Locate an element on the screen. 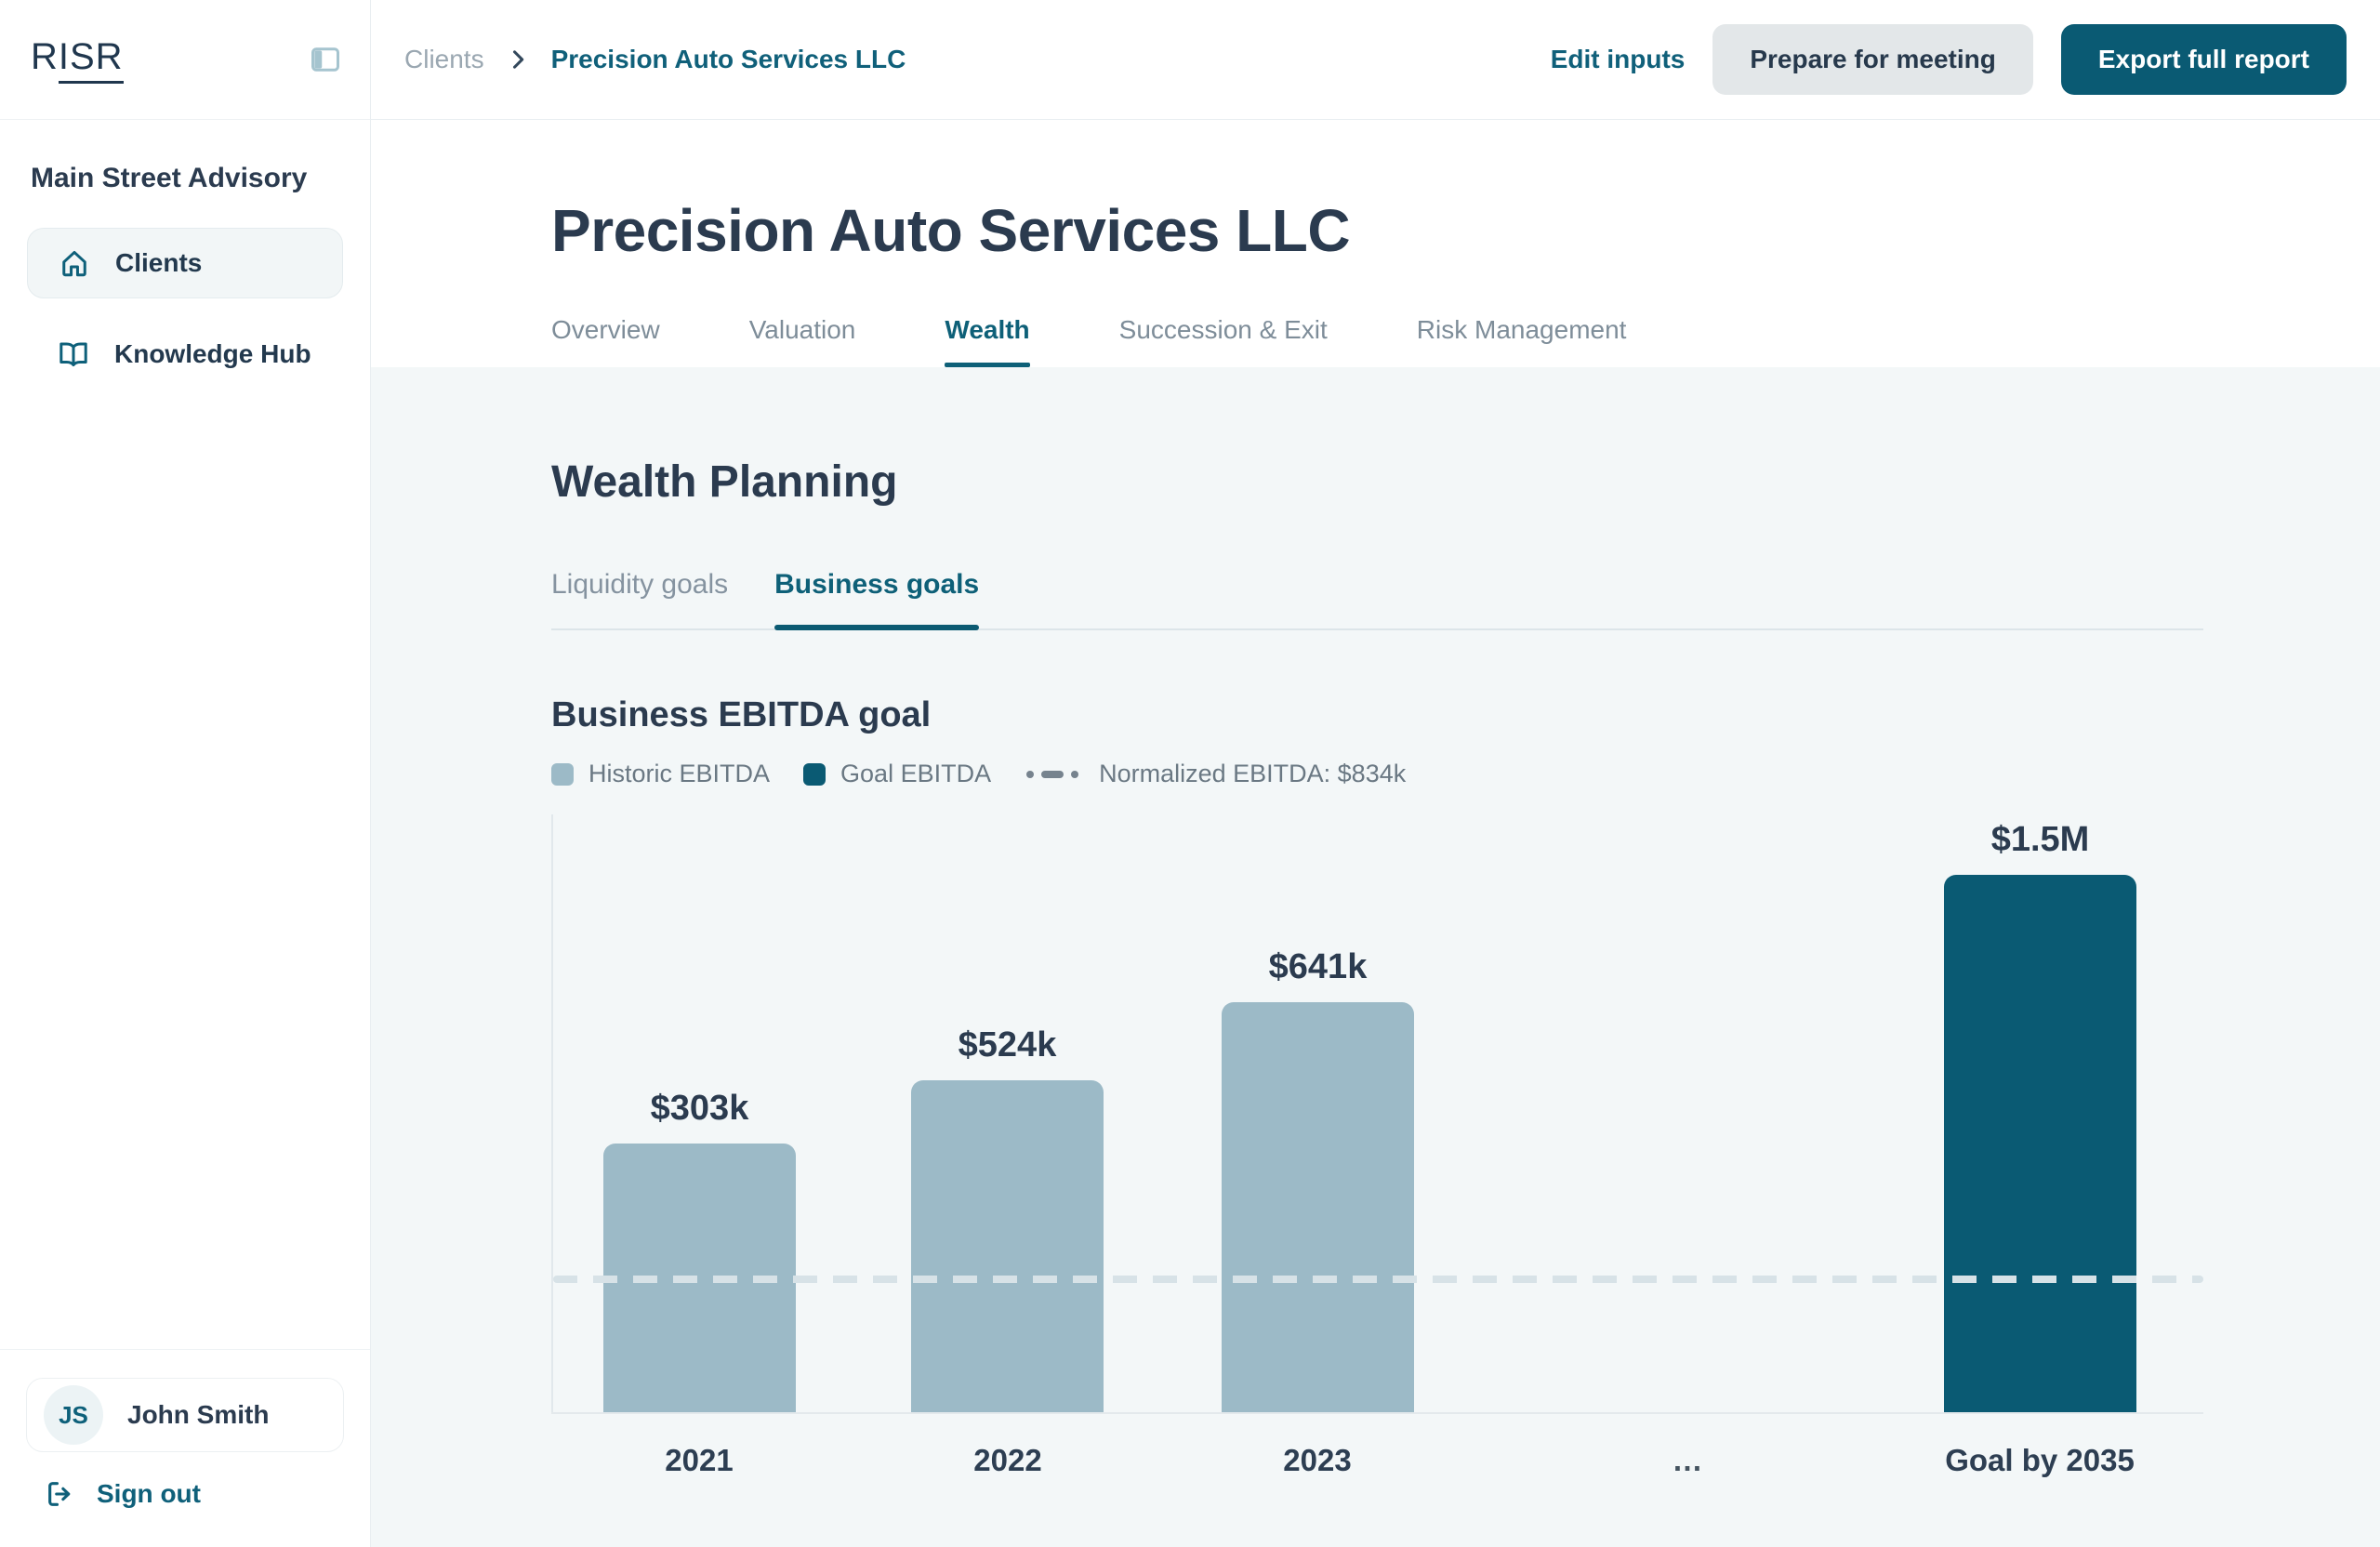 The image size is (2380, 1547). export-full-report-button: Export full report is located at coordinates (2203, 59).